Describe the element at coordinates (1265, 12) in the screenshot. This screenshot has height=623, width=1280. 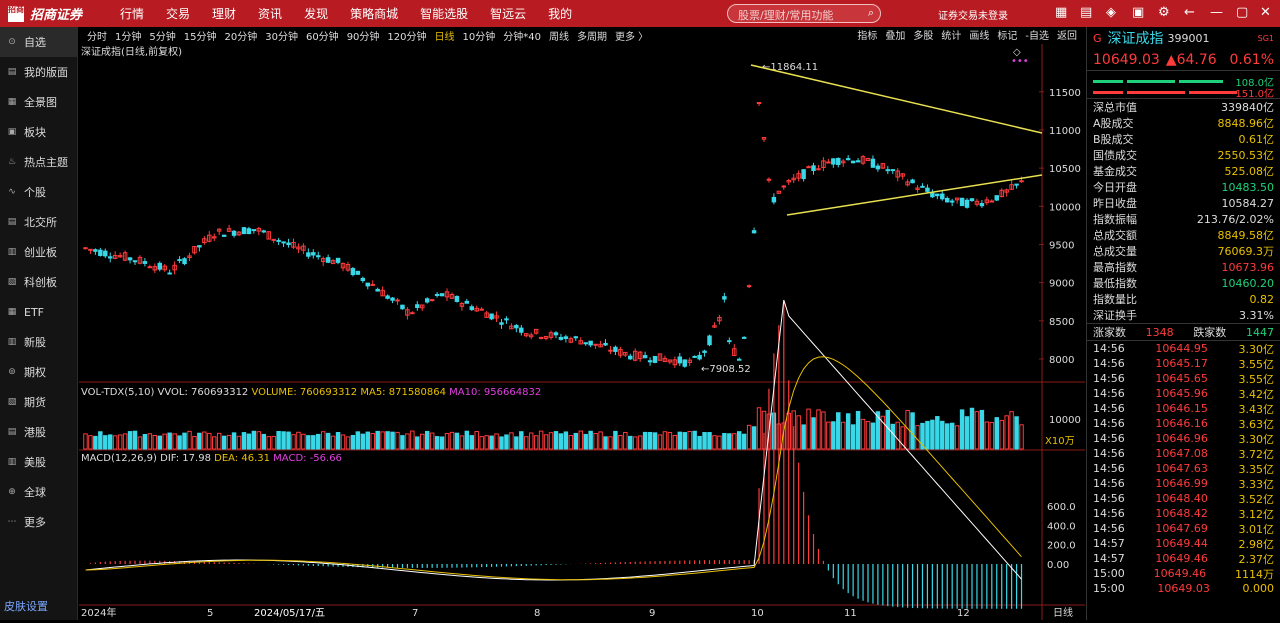
I see `close-icon: ✕` at that location.